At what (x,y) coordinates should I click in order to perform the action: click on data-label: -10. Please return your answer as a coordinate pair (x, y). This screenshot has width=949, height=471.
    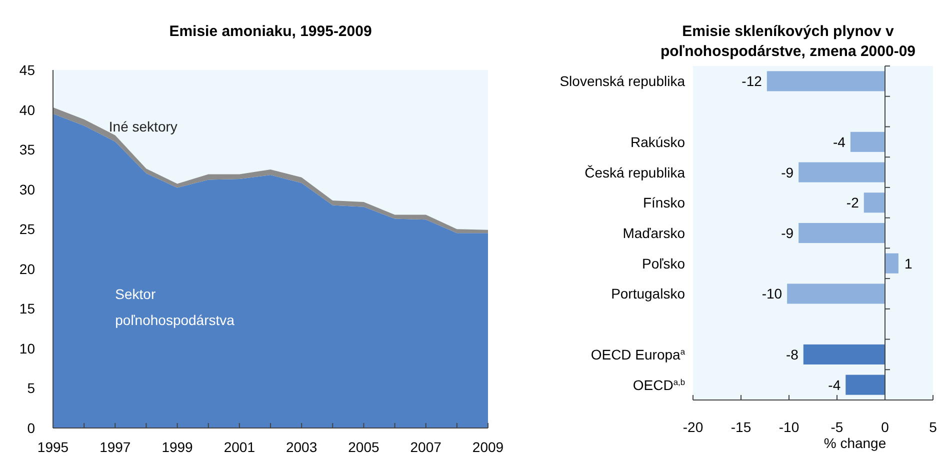
    Looking at the image, I should click on (772, 294).